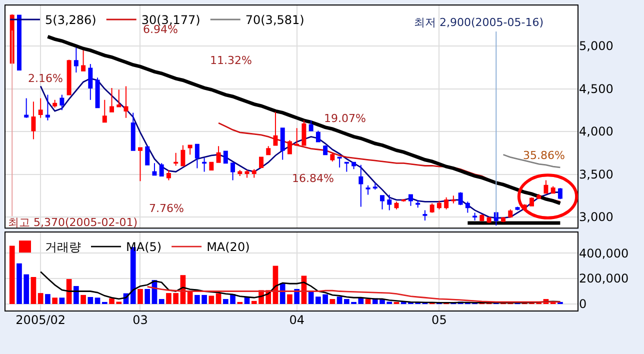  I want to click on annotation: 최고 5,370(2005-02-01), so click(73, 222).